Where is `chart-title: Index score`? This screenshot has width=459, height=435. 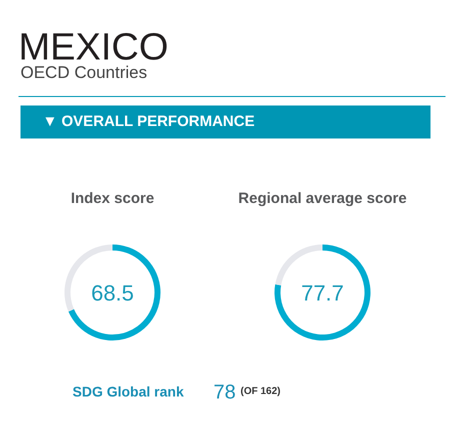
chart-title: Index score is located at coordinates (112, 198).